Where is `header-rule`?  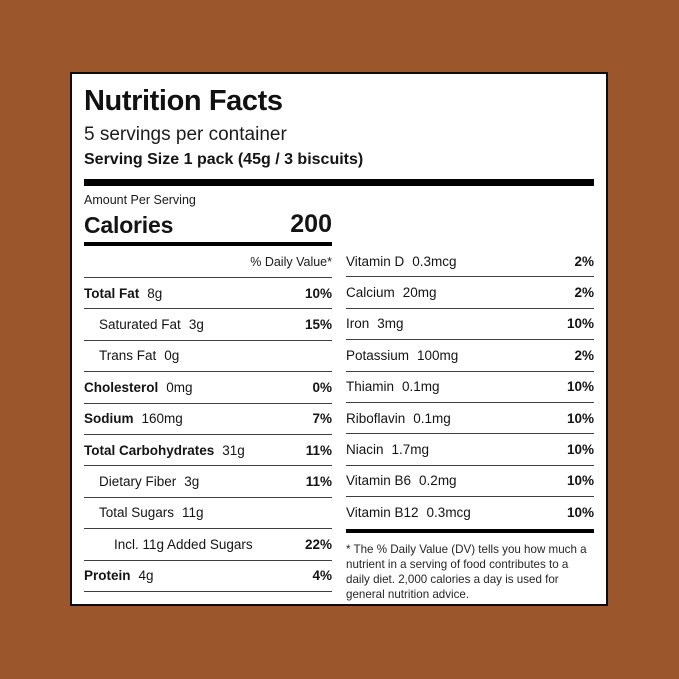 header-rule is located at coordinates (339, 182).